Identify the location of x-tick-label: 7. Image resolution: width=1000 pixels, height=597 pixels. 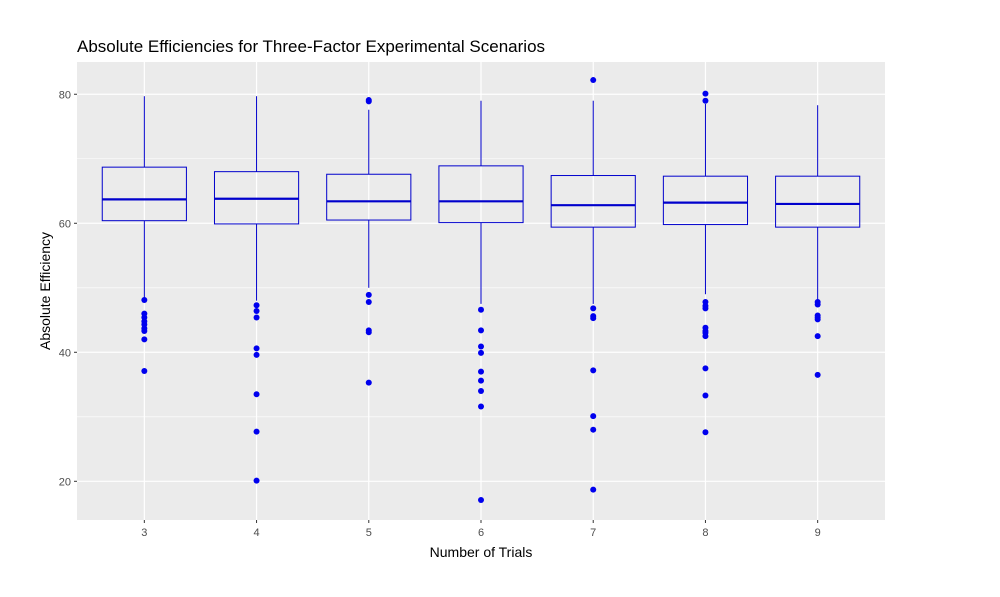
(593, 533).